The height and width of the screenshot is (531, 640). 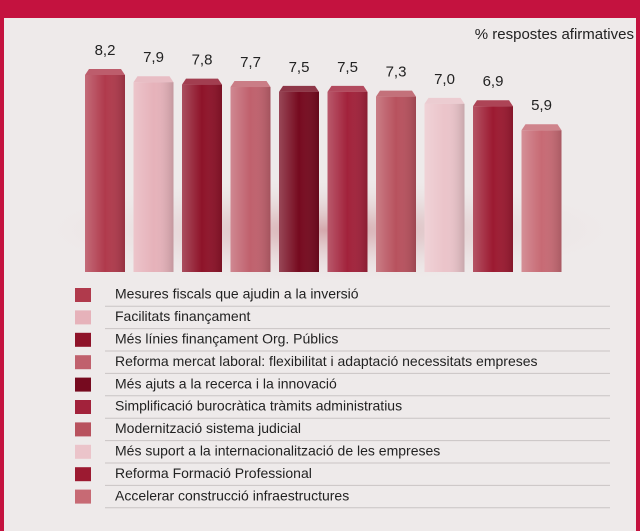 What do you see at coordinates (226, 339) in the screenshot?
I see `legend-label: Més línies finançament Org. Públics` at bounding box center [226, 339].